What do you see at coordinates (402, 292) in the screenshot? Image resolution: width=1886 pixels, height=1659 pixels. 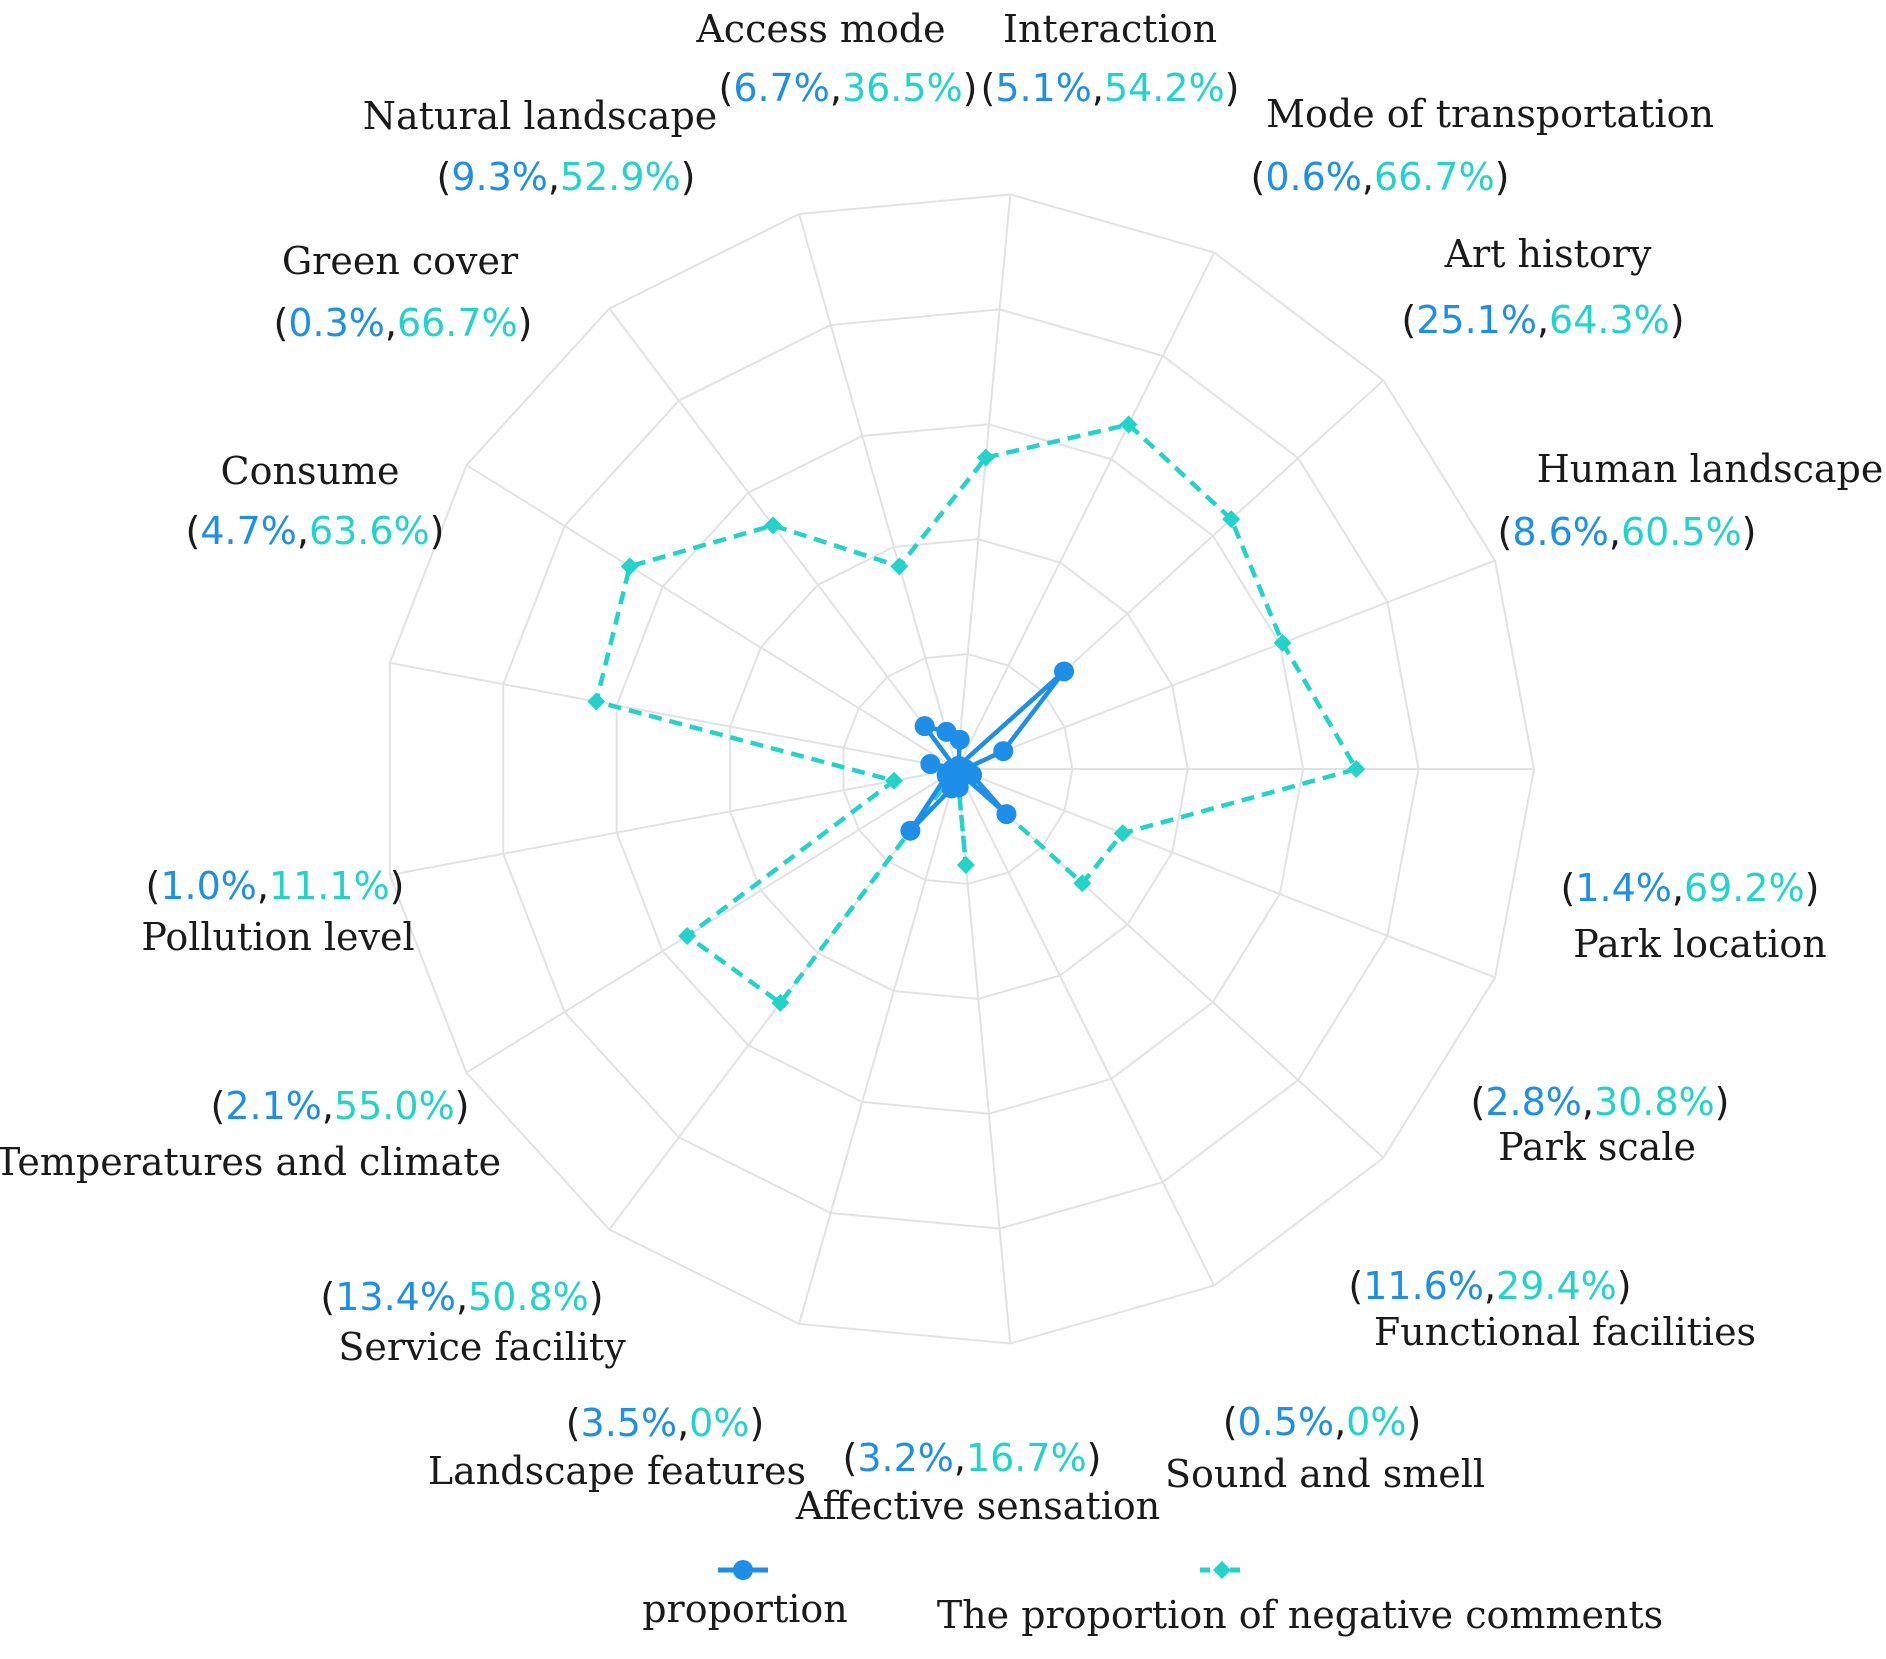 I see `category-label: Green cover (0.3%,66.7%)` at bounding box center [402, 292].